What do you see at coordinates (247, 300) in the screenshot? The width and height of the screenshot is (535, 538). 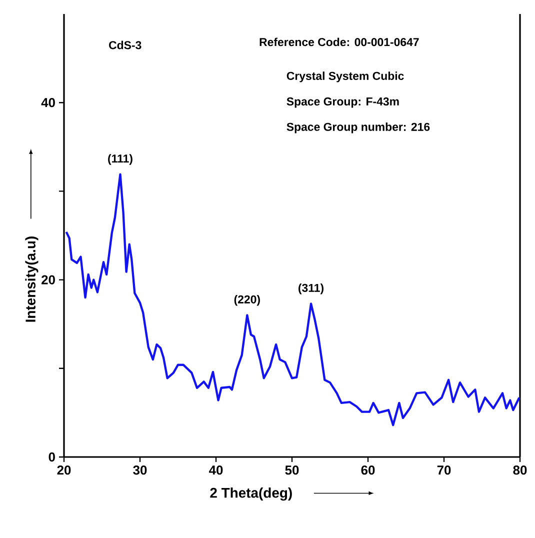 I see `annotation: (220)` at bounding box center [247, 300].